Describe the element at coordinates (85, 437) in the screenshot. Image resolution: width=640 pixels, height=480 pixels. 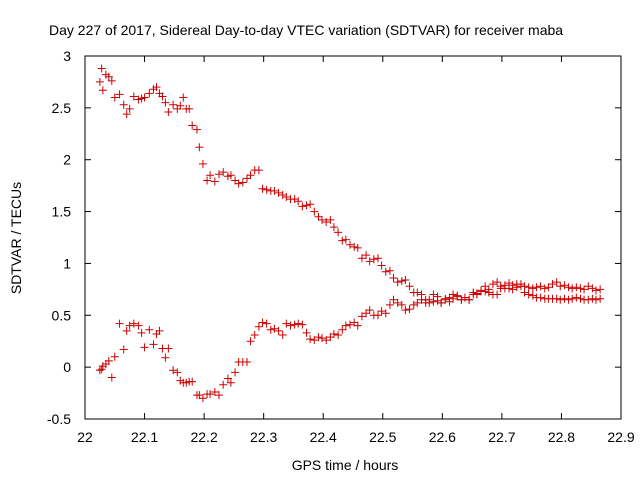
I see `x-tick-label: 22` at that location.